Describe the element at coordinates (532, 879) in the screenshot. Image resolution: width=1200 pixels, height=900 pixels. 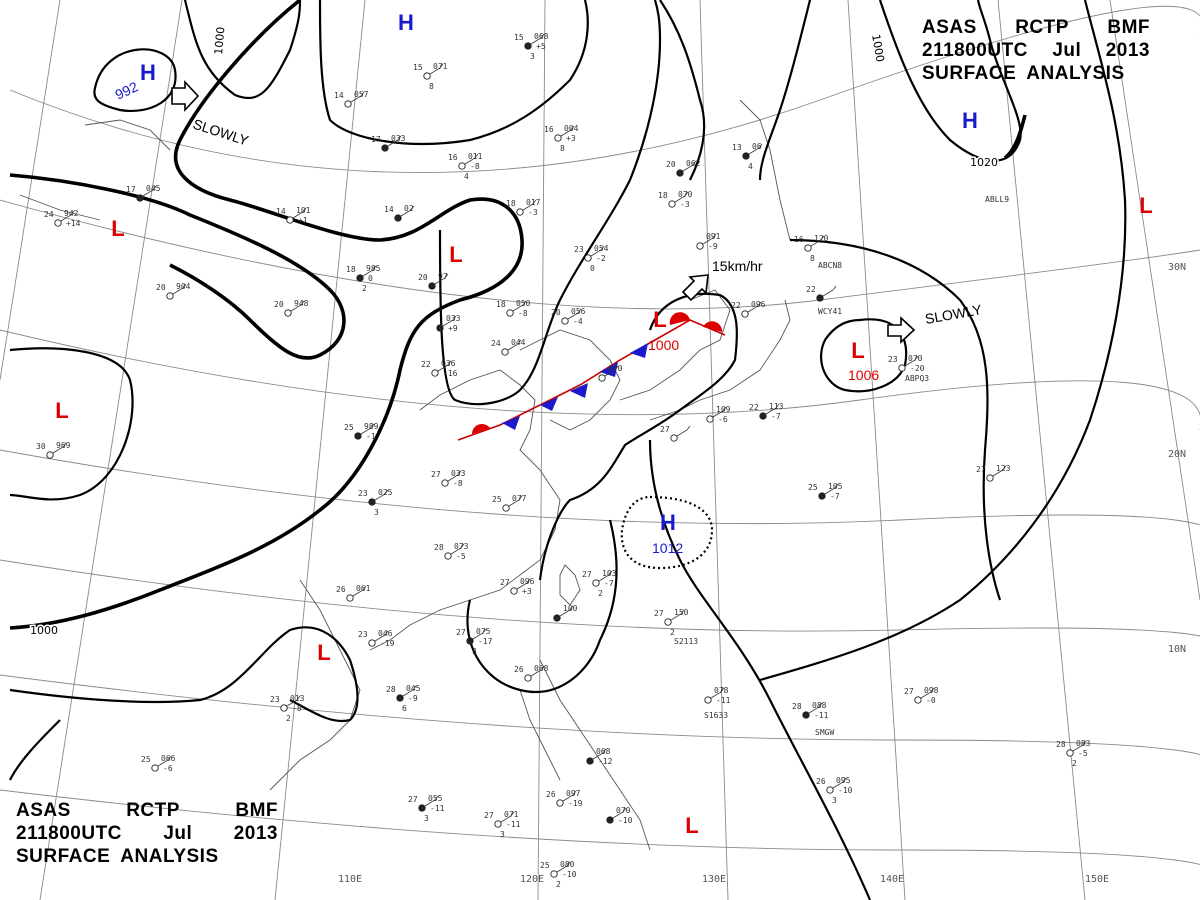
I see `longitude-label: 120E` at that location.